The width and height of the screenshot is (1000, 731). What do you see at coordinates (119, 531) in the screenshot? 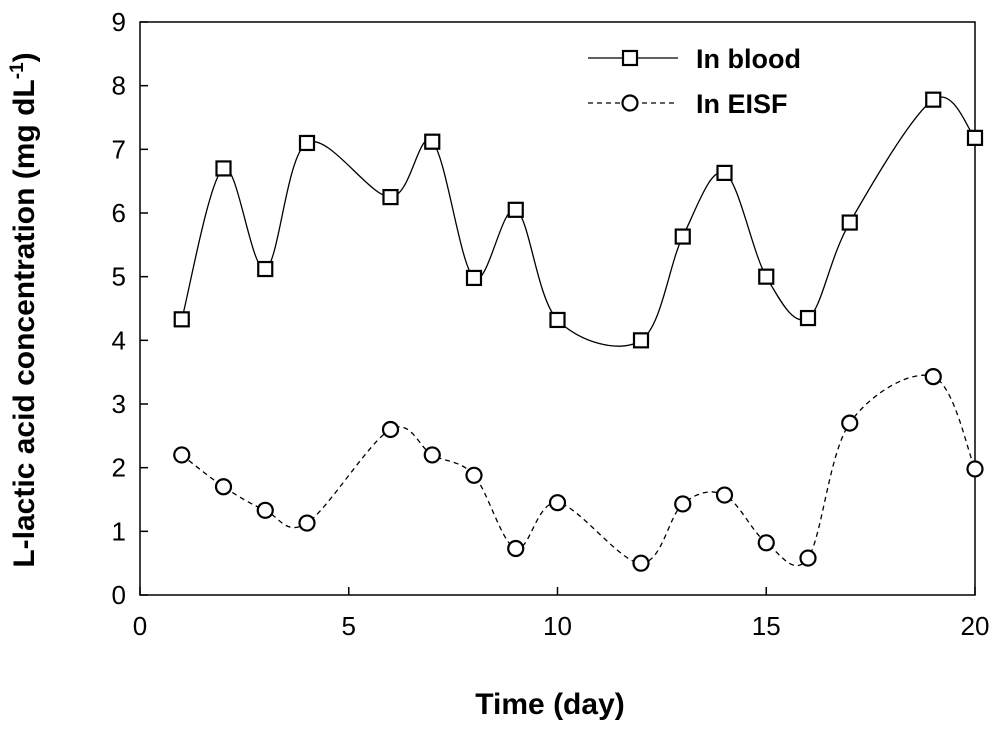
I see `y-tick-label: 1` at bounding box center [119, 531].